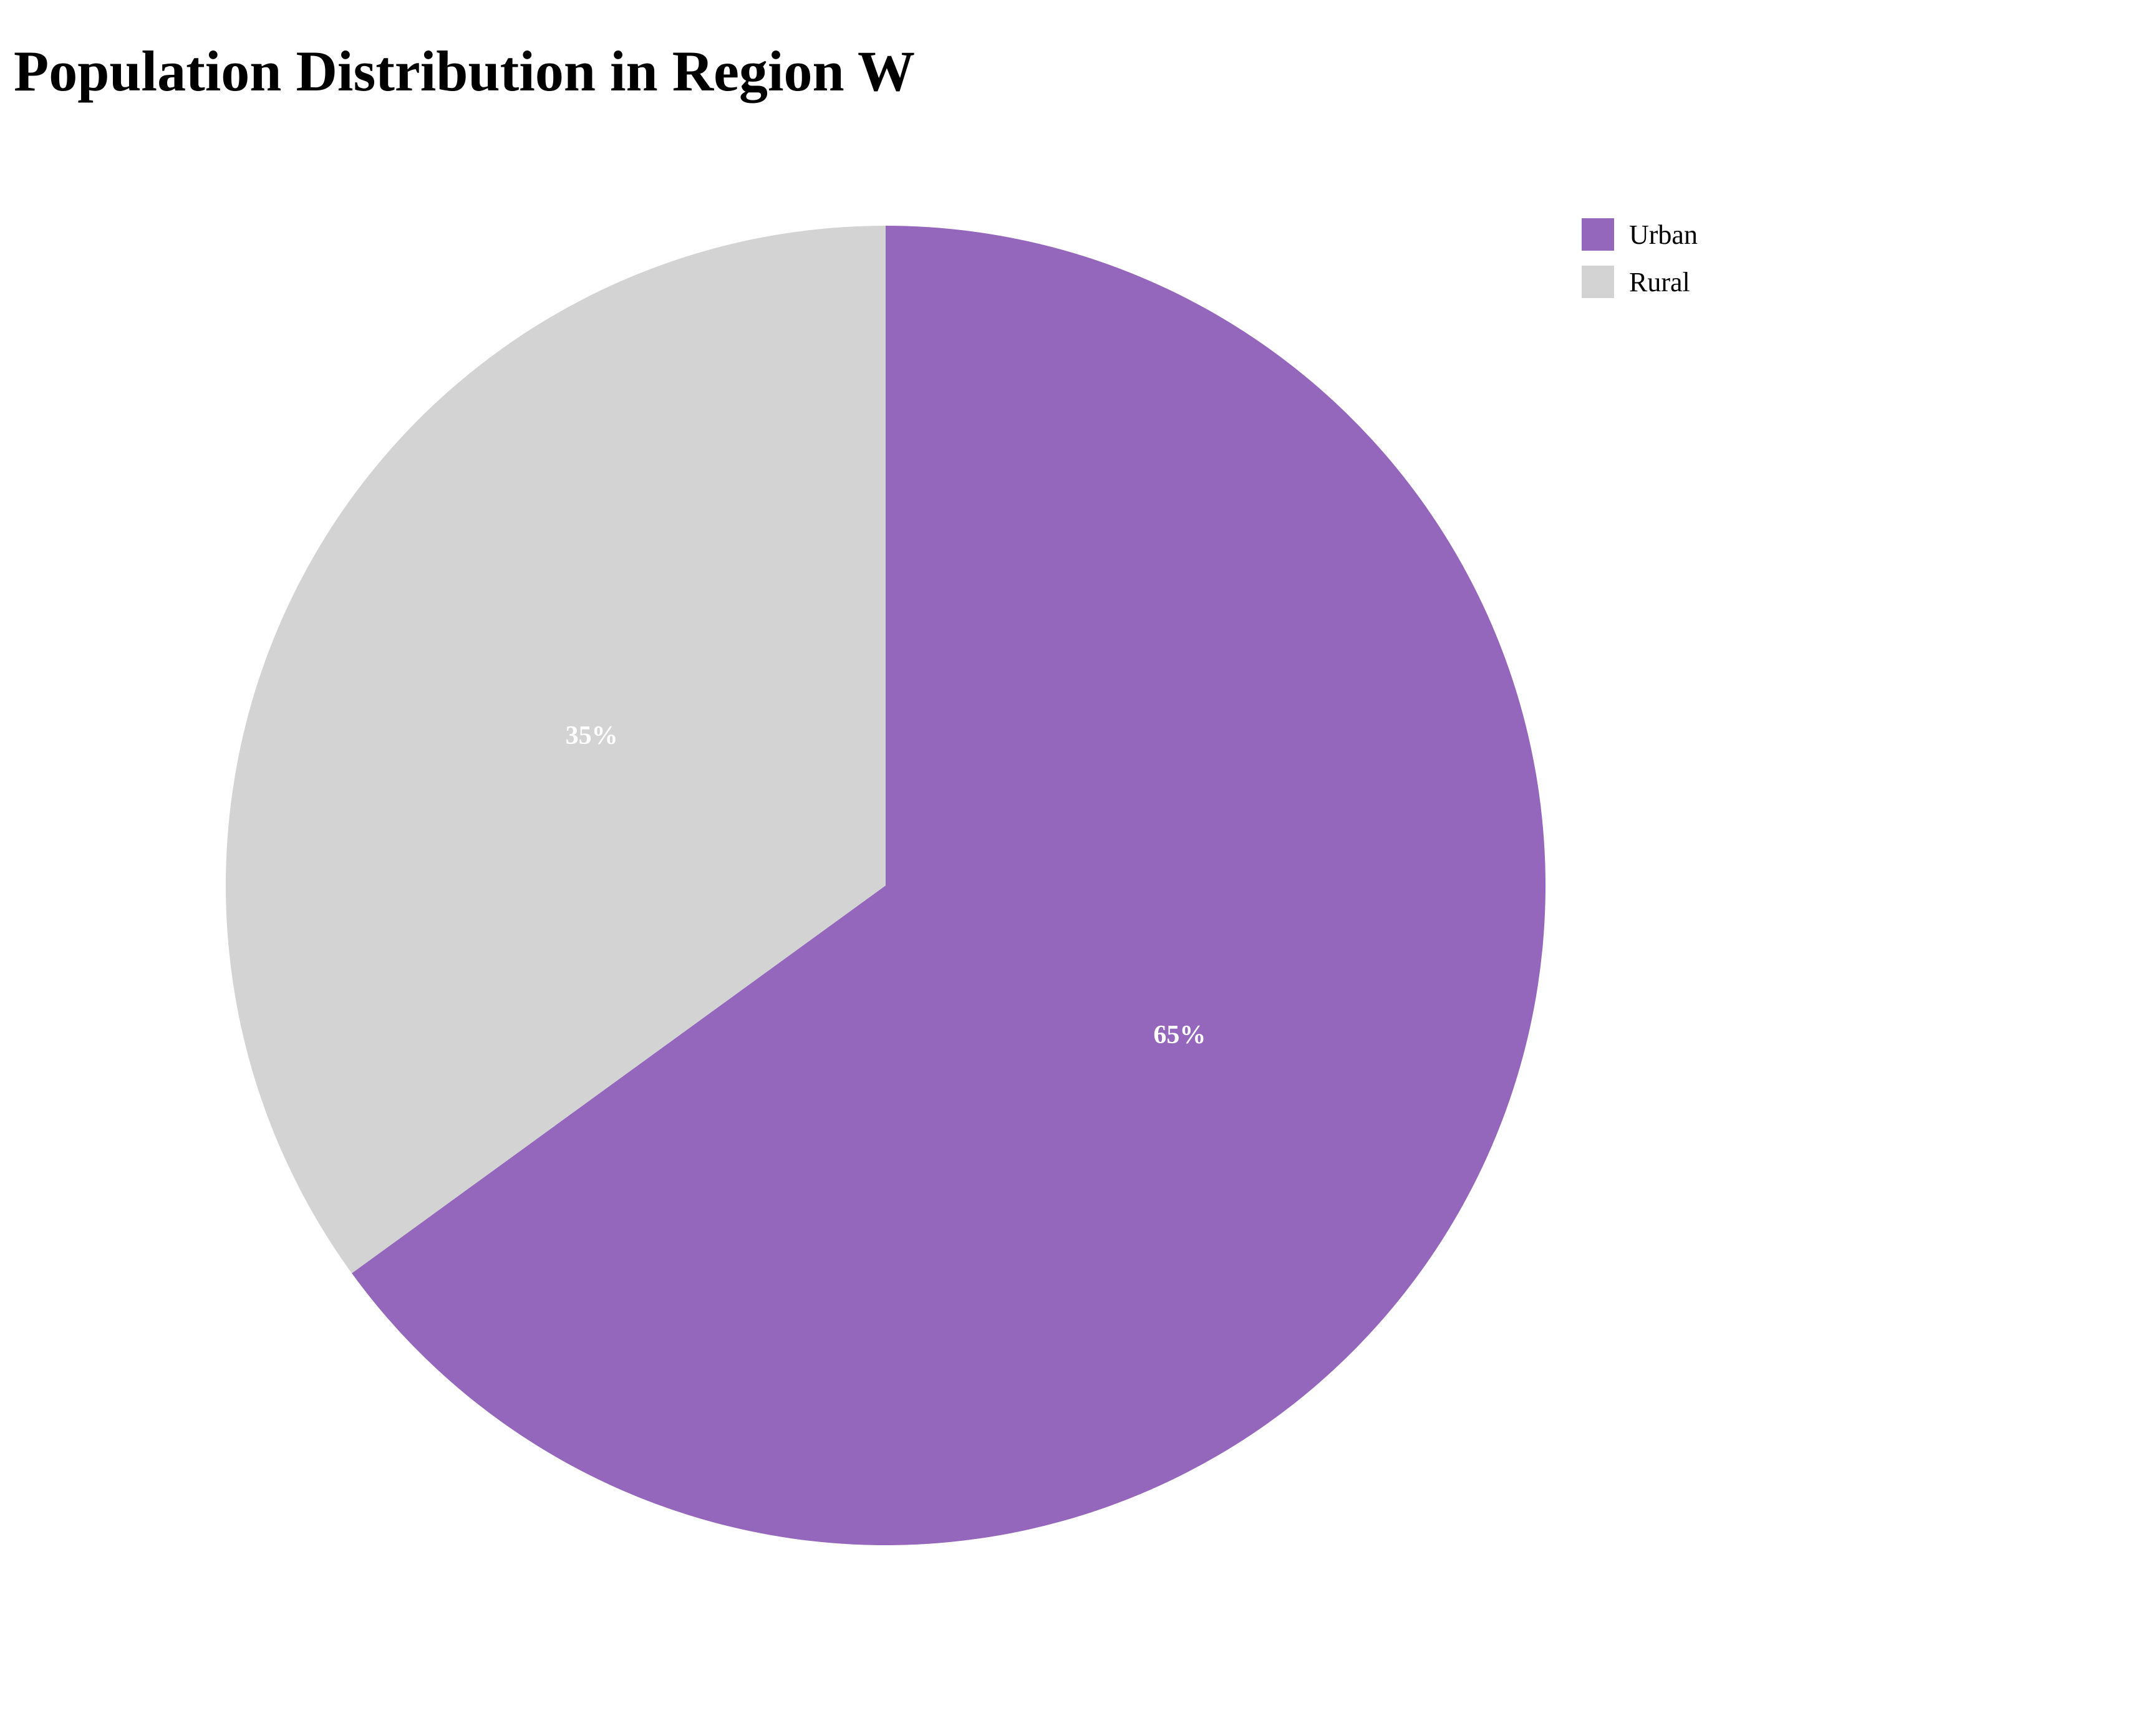 This screenshot has width=2133, height=1736. Describe the element at coordinates (1598, 282) in the screenshot. I see `legend-swatch-rural` at that location.